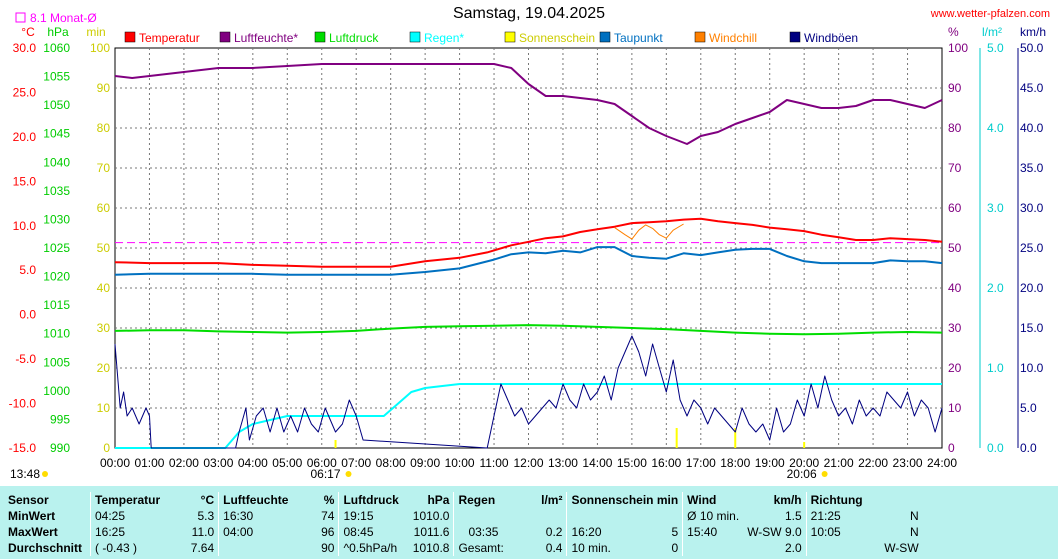 The height and width of the screenshot is (559, 1058). What do you see at coordinates (563, 463) in the screenshot?
I see `axis-tick-x: 13:00` at bounding box center [563, 463].